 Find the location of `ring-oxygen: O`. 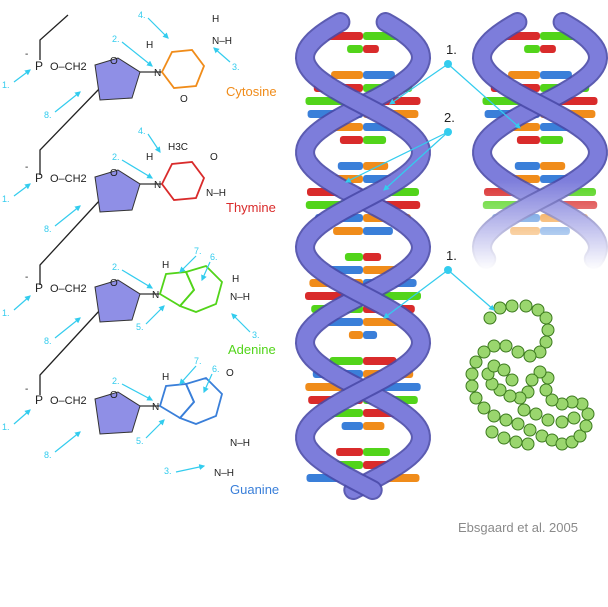

ring-oxygen: O is located at coordinates (114, 283).